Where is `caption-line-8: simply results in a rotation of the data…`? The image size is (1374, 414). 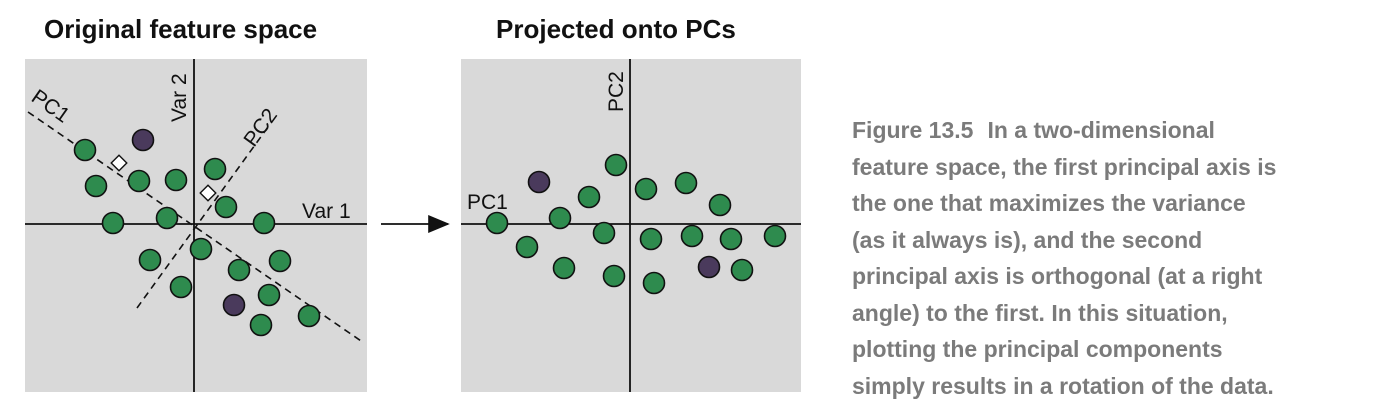 caption-line-8: simply results in a rotation of the data… is located at coordinates (1063, 385).